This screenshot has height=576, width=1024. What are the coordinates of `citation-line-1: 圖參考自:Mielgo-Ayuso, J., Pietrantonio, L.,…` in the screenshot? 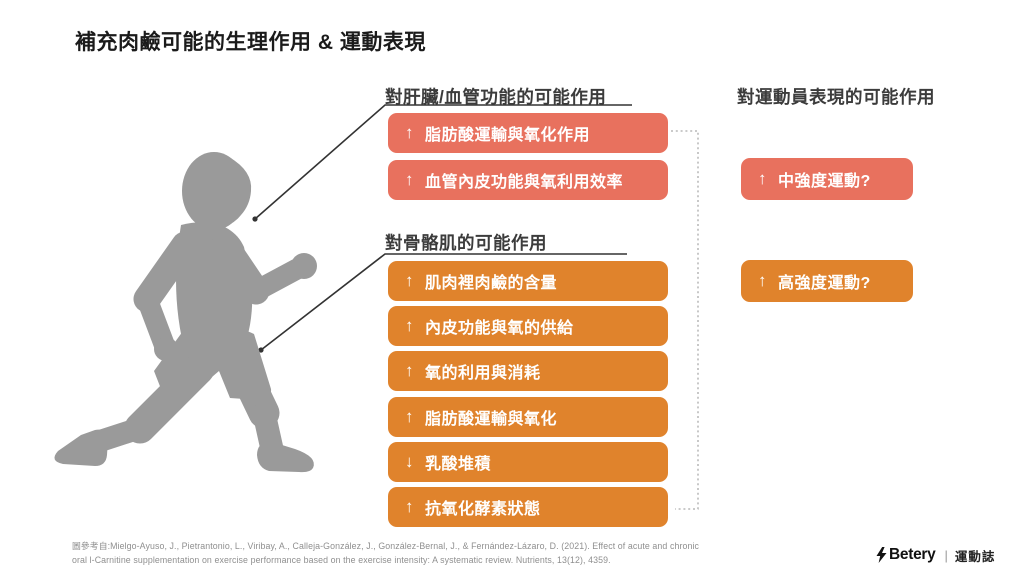 It's located at (386, 546).